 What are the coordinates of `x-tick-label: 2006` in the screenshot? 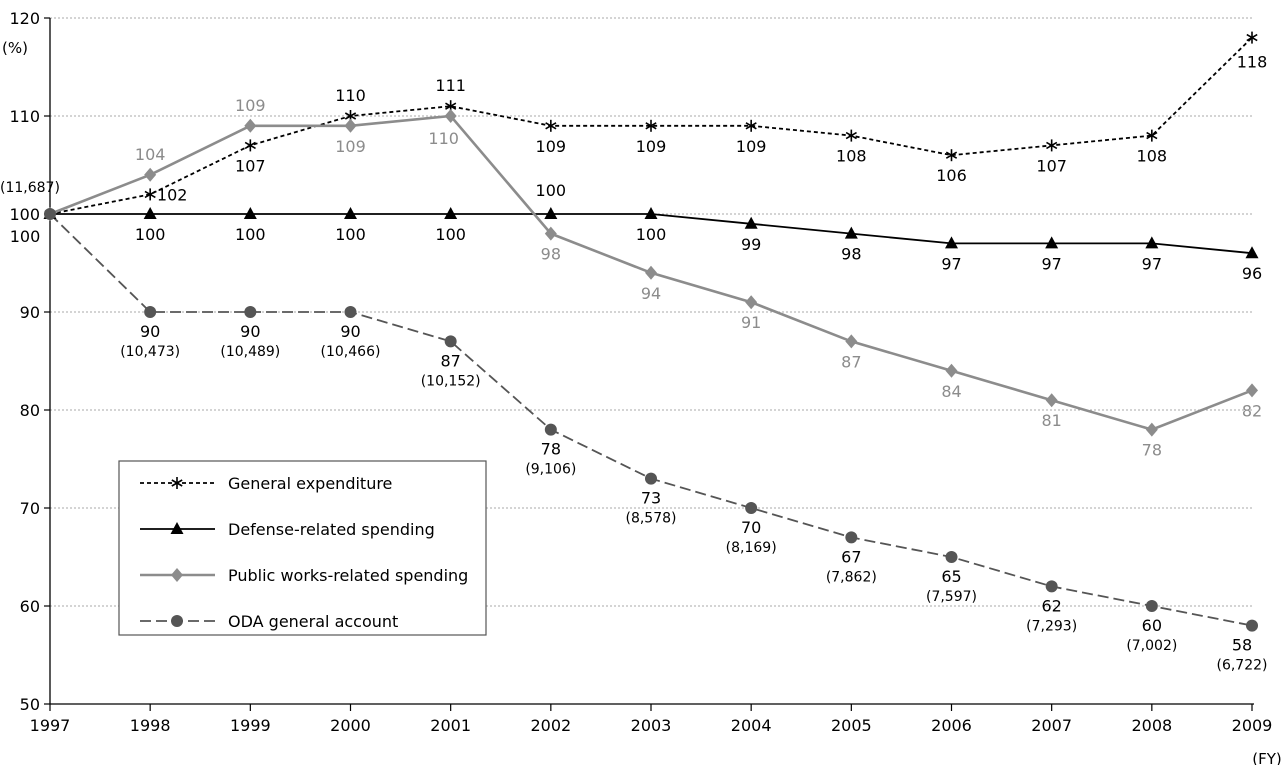 It's located at (951, 725).